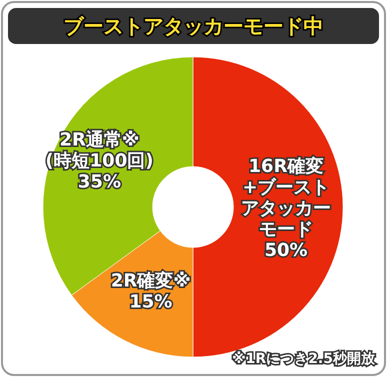 This screenshot has height=377, width=387. I want to click on text: ※1Rにつき2.5秒開放, so click(304, 359).